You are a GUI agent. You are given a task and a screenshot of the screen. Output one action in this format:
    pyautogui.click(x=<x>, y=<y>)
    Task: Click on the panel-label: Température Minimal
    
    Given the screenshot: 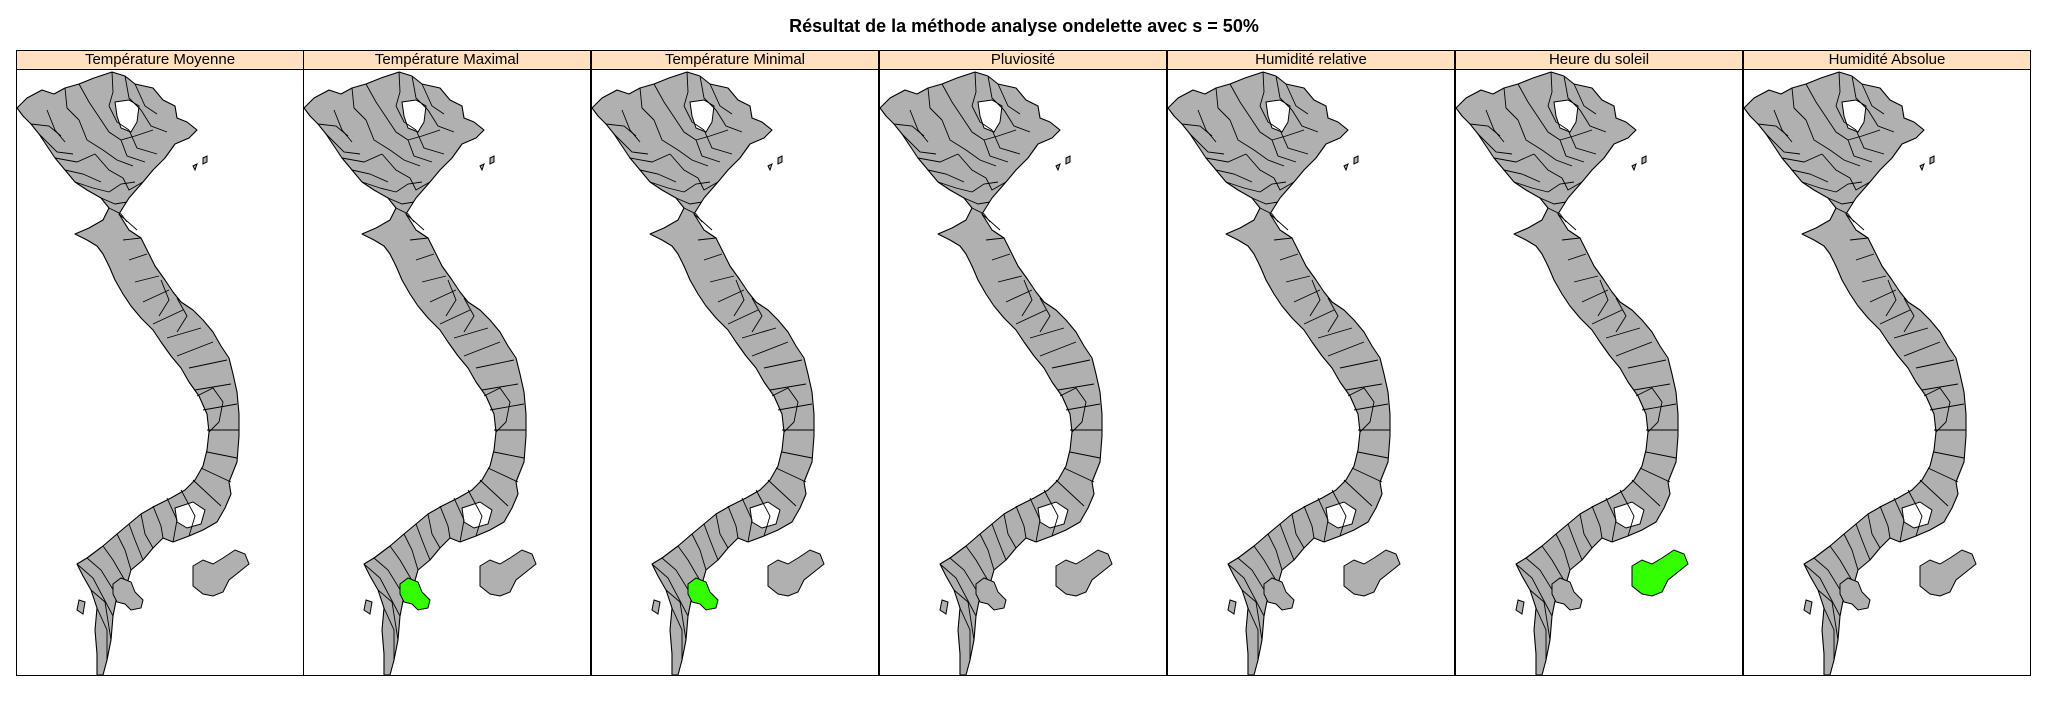 What is the action you would take?
    pyautogui.click(x=735, y=60)
    